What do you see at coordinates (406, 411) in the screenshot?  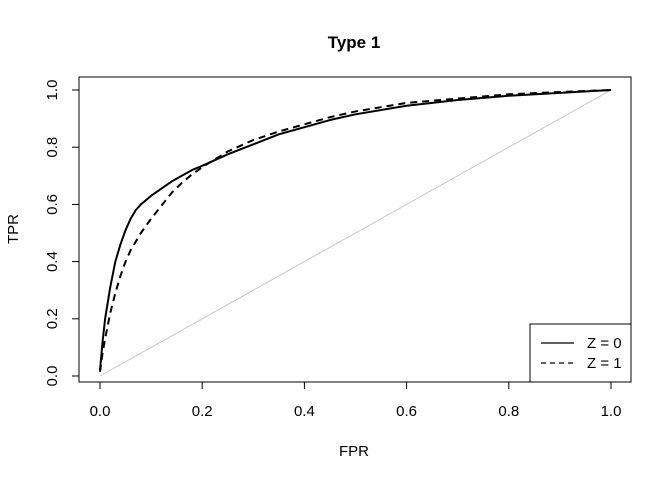 I see `x-tick-label: 0.6` at bounding box center [406, 411].